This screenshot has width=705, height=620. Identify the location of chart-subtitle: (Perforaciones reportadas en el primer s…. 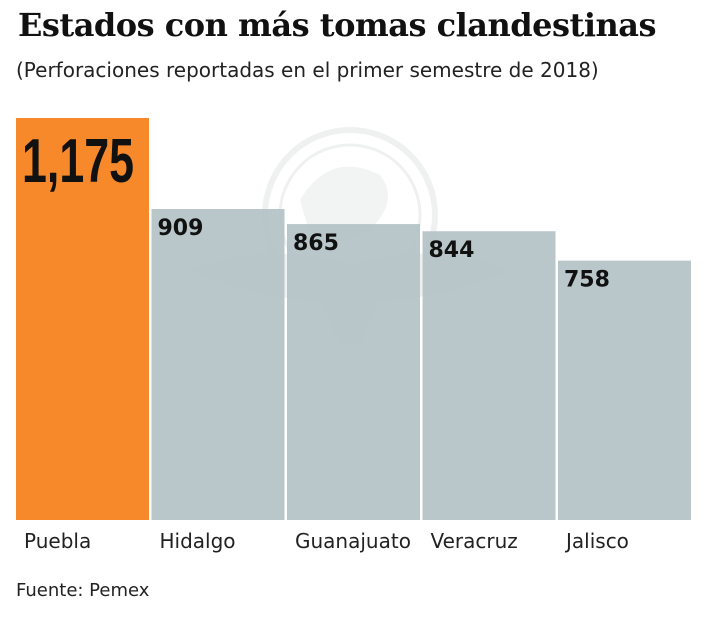
(307, 70).